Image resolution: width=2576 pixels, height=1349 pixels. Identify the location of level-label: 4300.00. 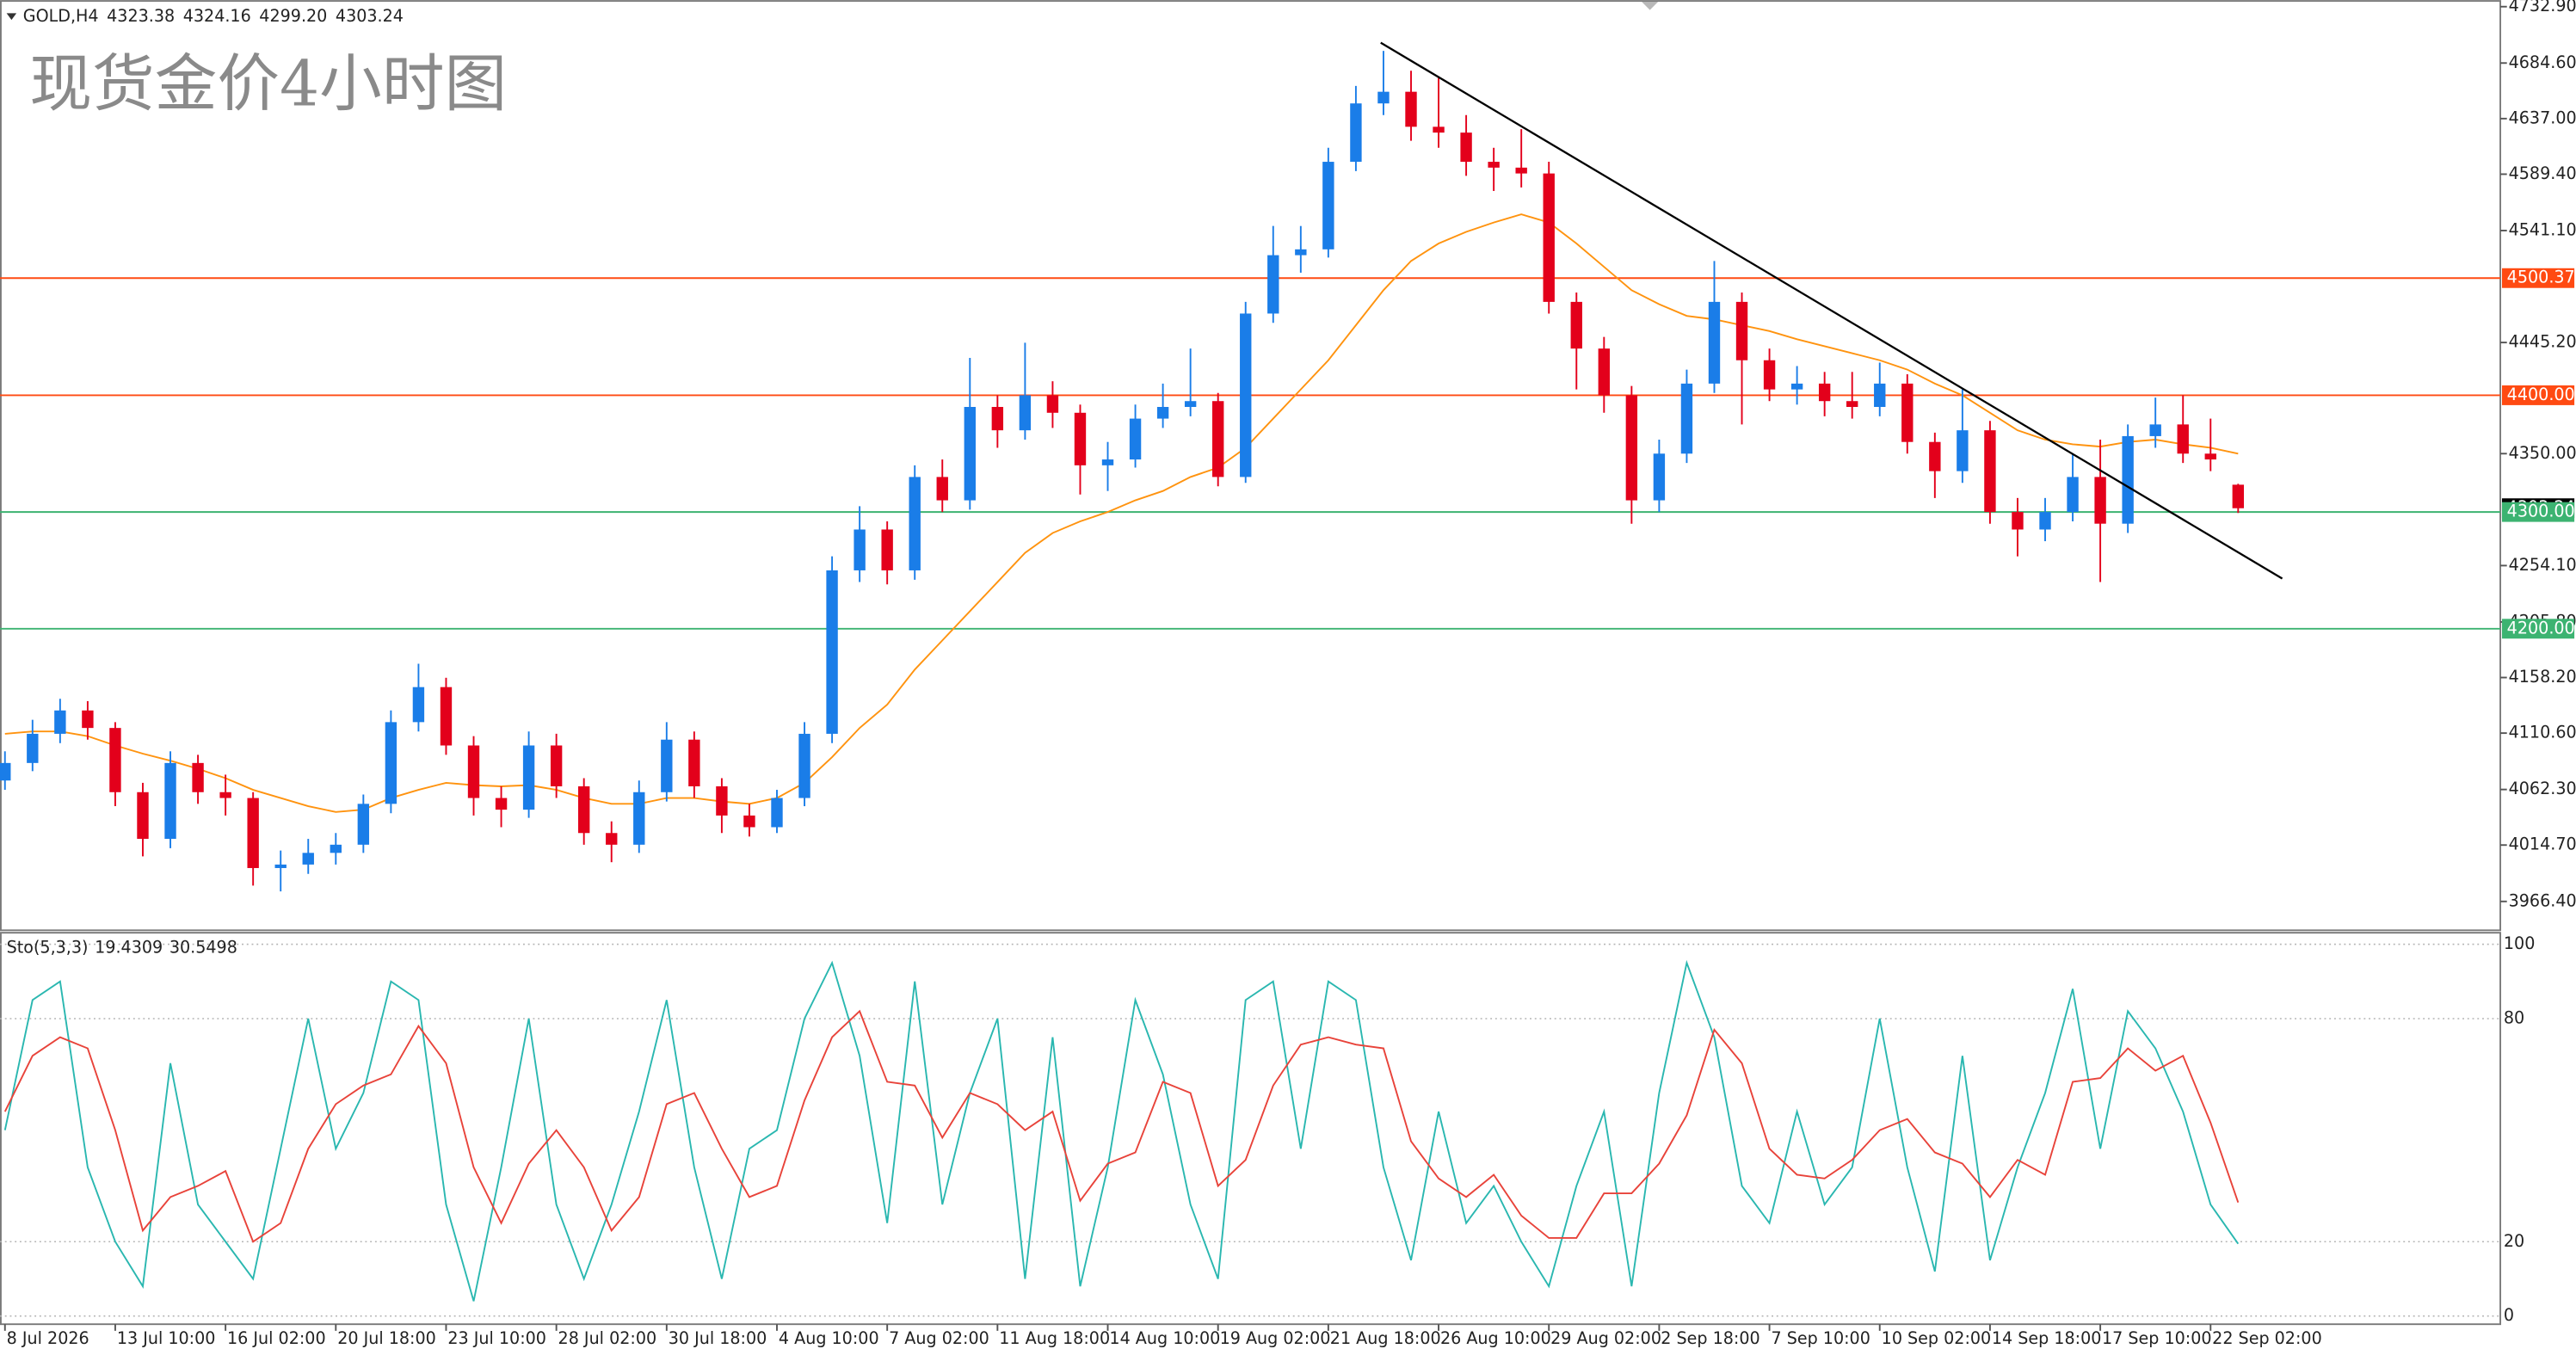
(2541, 511).